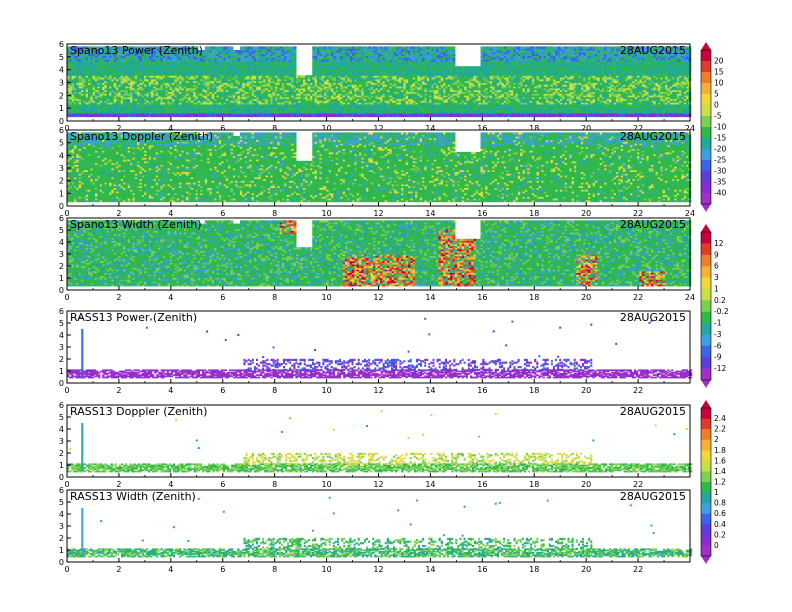 This screenshot has width=792, height=612. I want to click on data-marks-spano-power, so click(379, 81).